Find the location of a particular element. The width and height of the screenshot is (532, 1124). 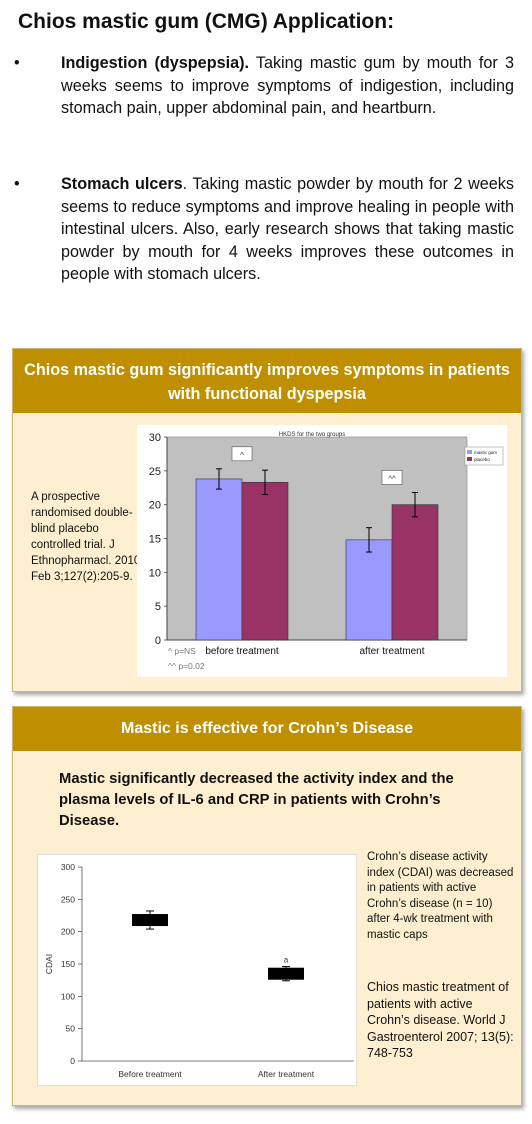

y-axis-label: CDAI is located at coordinates (49, 964).